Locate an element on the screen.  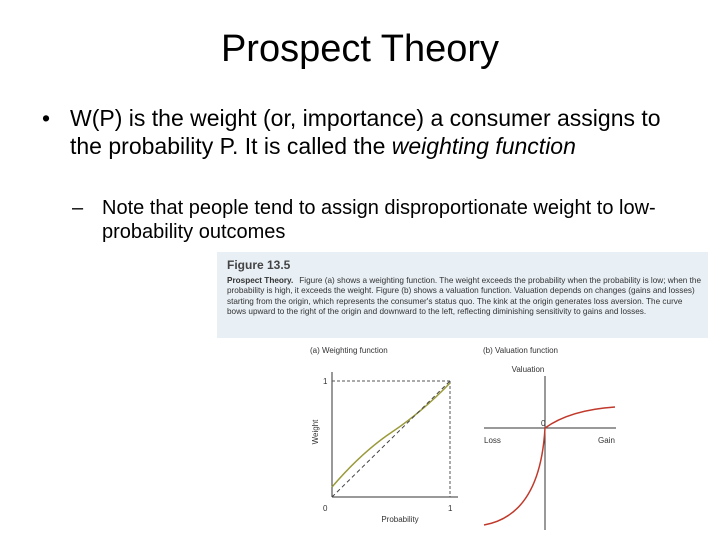
slide-title: Prospect Theory is located at coordinates (360, 49).